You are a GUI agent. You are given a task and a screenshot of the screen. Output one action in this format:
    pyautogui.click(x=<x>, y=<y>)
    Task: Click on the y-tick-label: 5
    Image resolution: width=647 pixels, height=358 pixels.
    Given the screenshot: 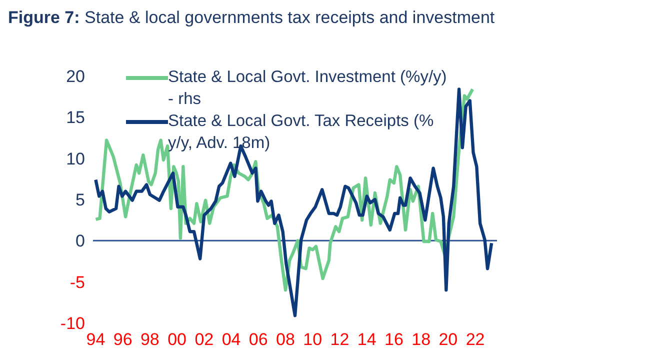 What is the action you would take?
    pyautogui.click(x=80, y=200)
    